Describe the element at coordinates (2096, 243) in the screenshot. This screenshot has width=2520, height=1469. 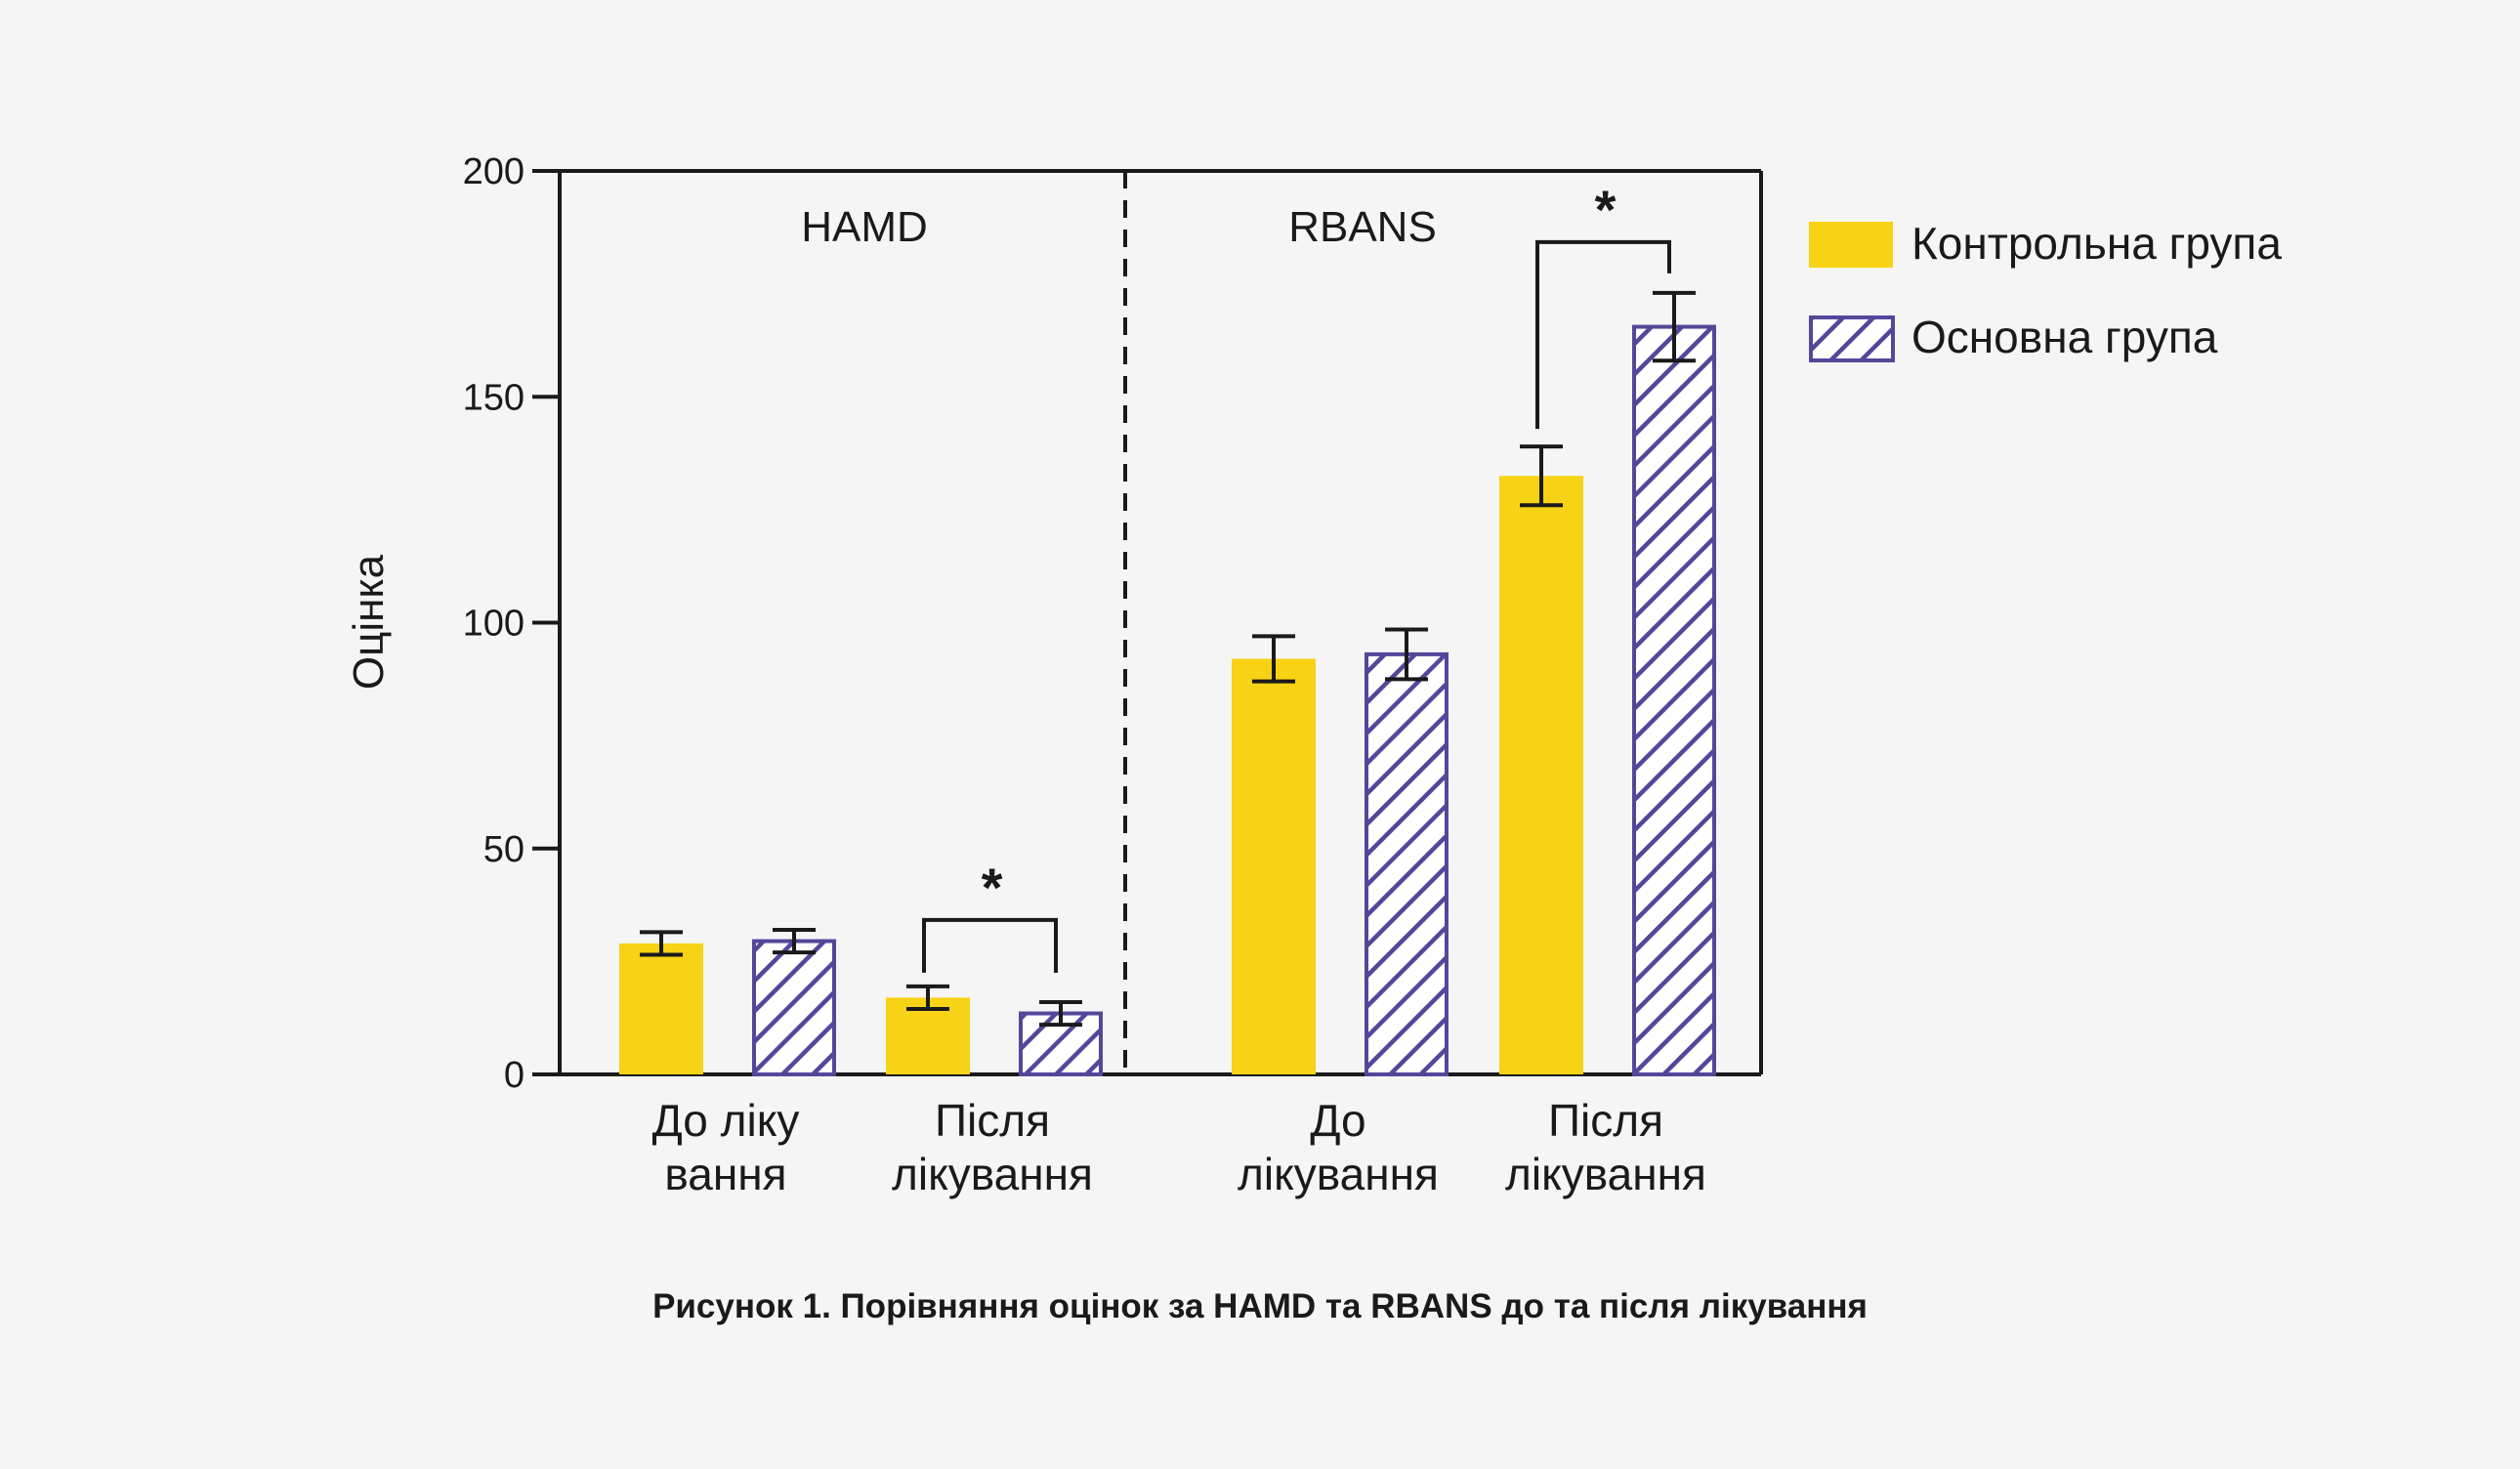
I see `legend-label-control: Контрольна група` at that location.